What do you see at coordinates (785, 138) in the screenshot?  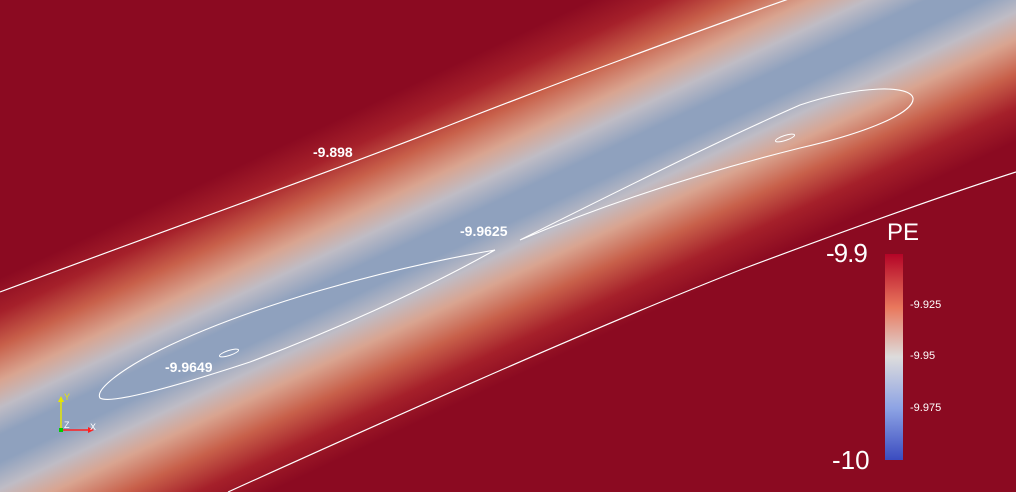 I see `minimum-ring-upper` at bounding box center [785, 138].